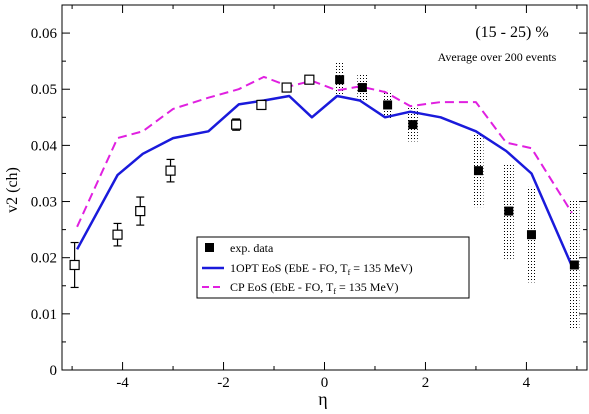 The width and height of the screenshot is (589, 414). Describe the element at coordinates (426, 383) in the screenshot. I see `x-tick-label: 2` at that location.